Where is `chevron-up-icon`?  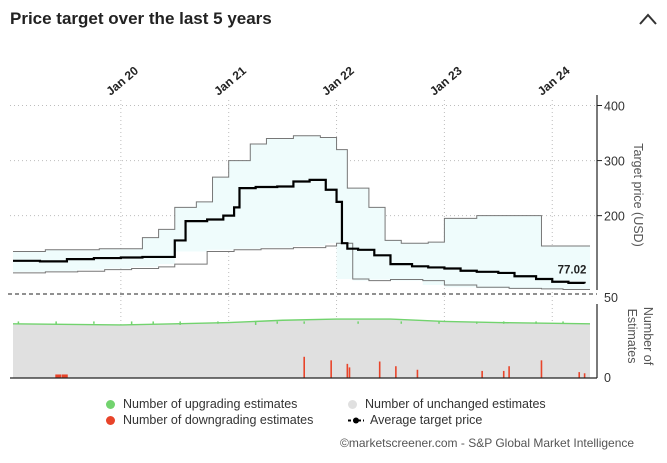
chevron-up-icon is located at coordinates (648, 19).